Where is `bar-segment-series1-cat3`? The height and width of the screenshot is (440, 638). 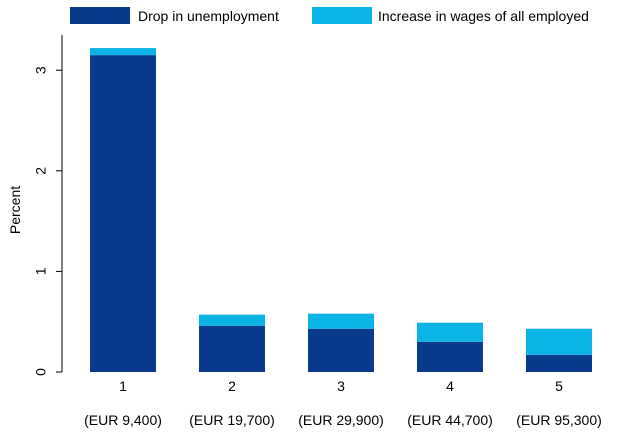
bar-segment-series1-cat3 is located at coordinates (341, 321).